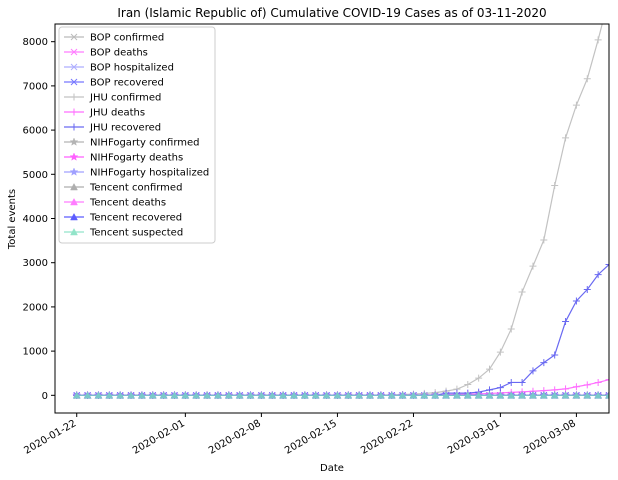 Image resolution: width=618 pixels, height=480 pixels. I want to click on y-tick-label: 7000, so click(35, 86).